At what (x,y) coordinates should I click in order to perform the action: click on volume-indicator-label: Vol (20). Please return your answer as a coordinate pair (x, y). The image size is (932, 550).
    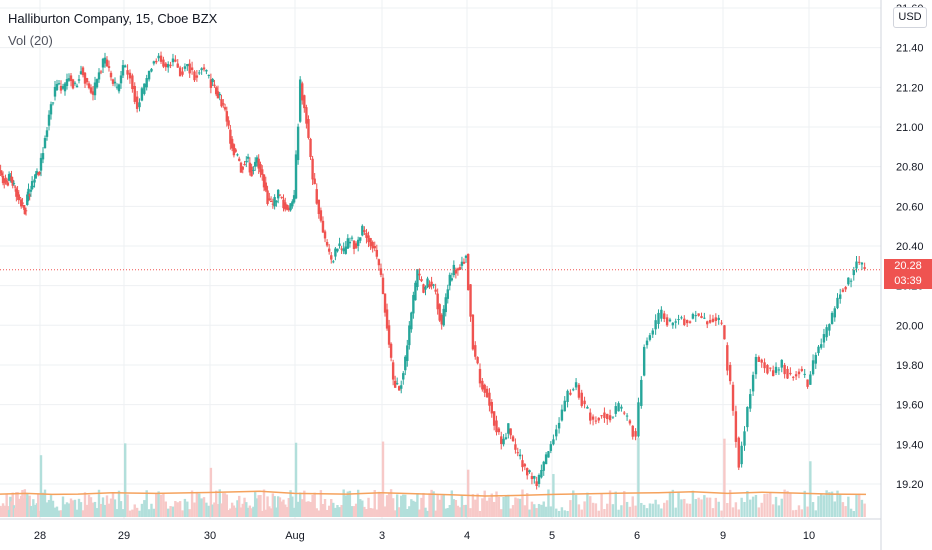
    Looking at the image, I should click on (30, 40).